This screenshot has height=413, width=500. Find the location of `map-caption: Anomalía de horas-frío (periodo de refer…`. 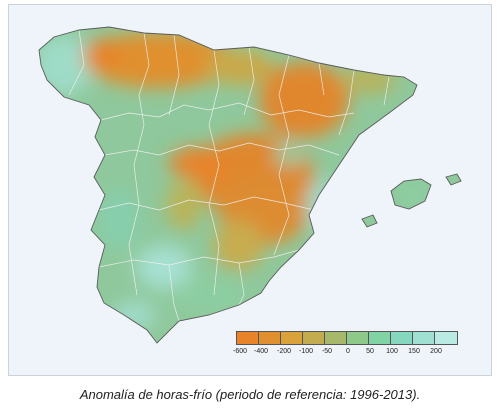

map-caption: Anomalía de horas-frío (periodo de refer… is located at coordinates (250, 394).